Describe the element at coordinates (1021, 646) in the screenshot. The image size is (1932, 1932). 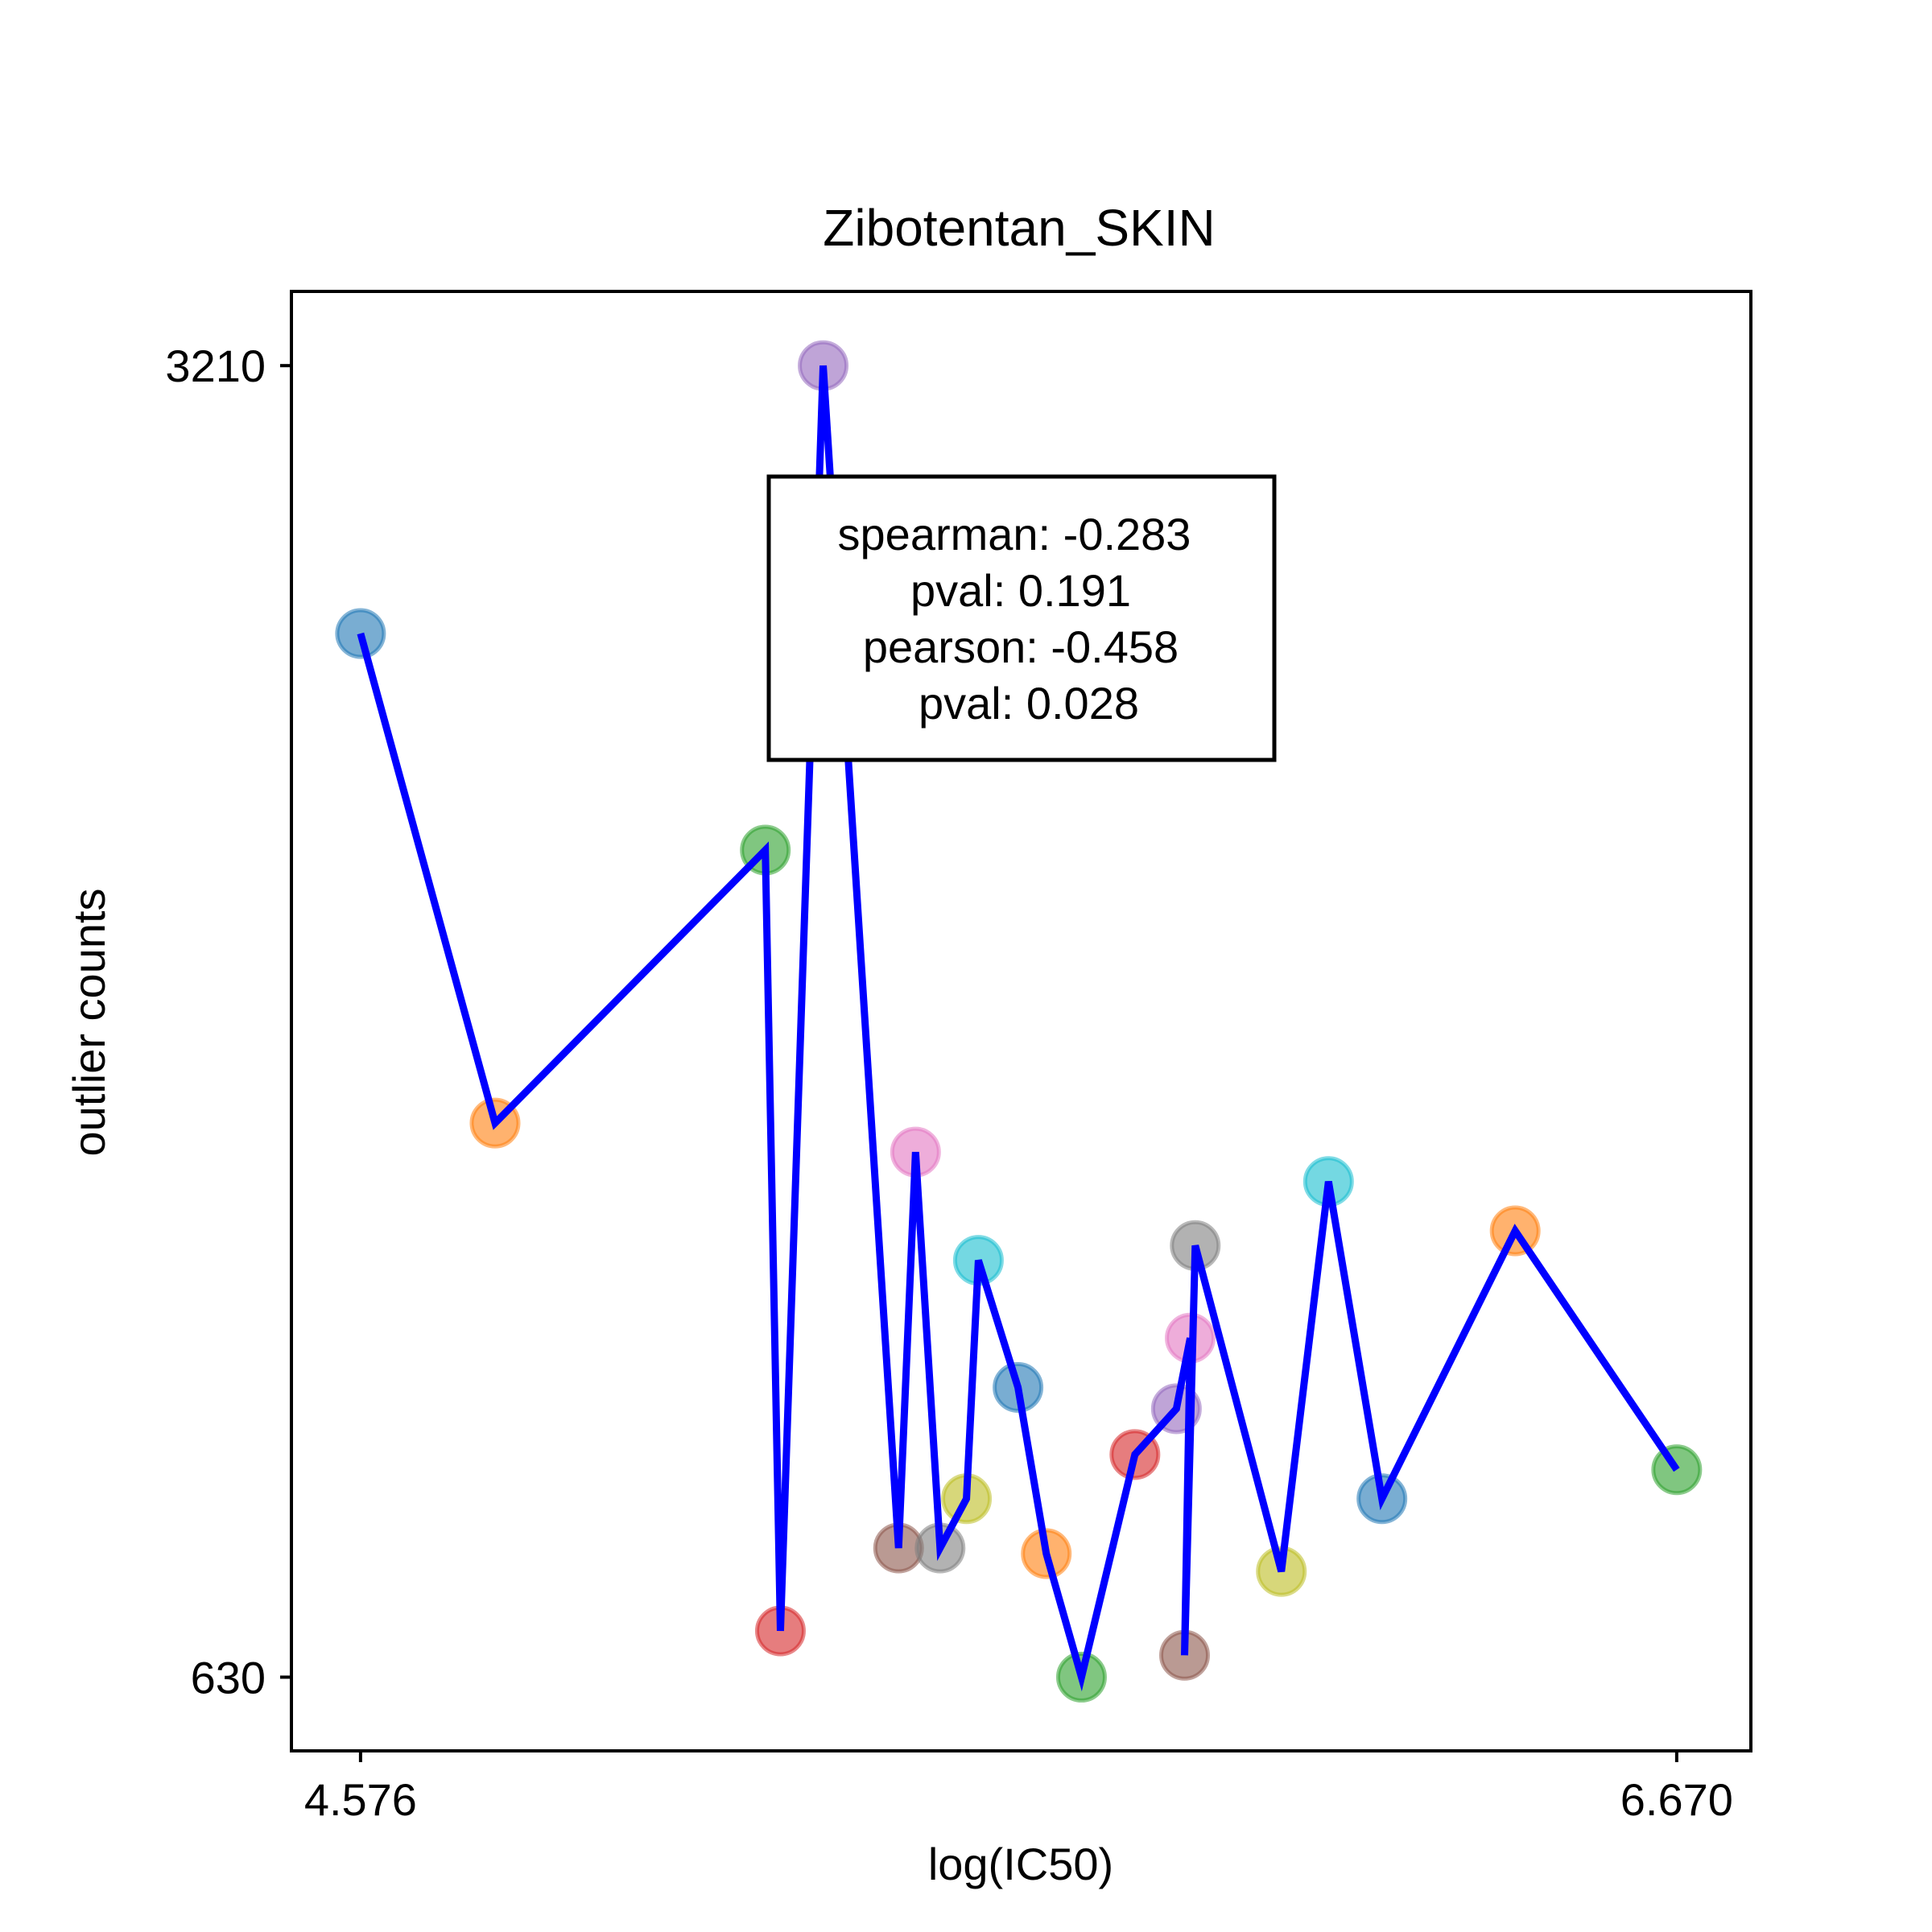
I see `stats-pearson: pearson: -0.458` at that location.